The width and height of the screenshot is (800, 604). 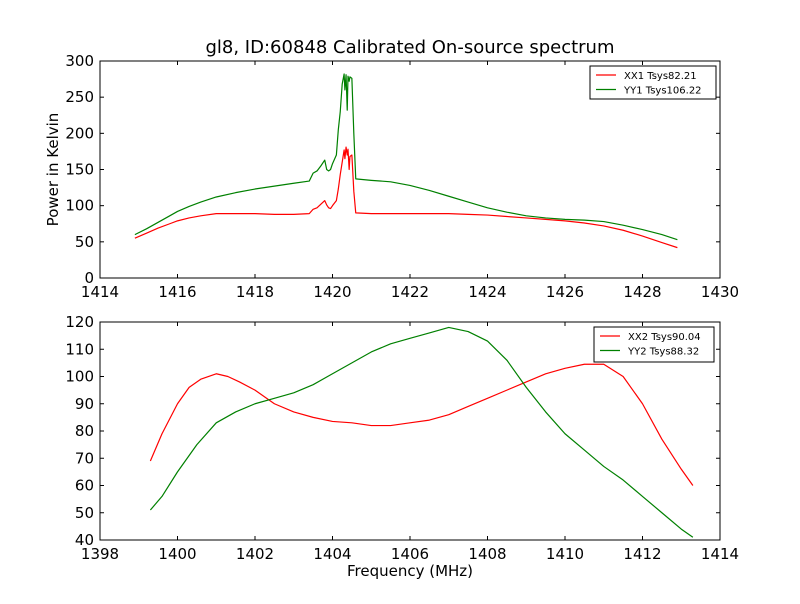 I want to click on legend: XX1 Tsys82.21 YY1 Tsys106.22, so click(x=653, y=82).